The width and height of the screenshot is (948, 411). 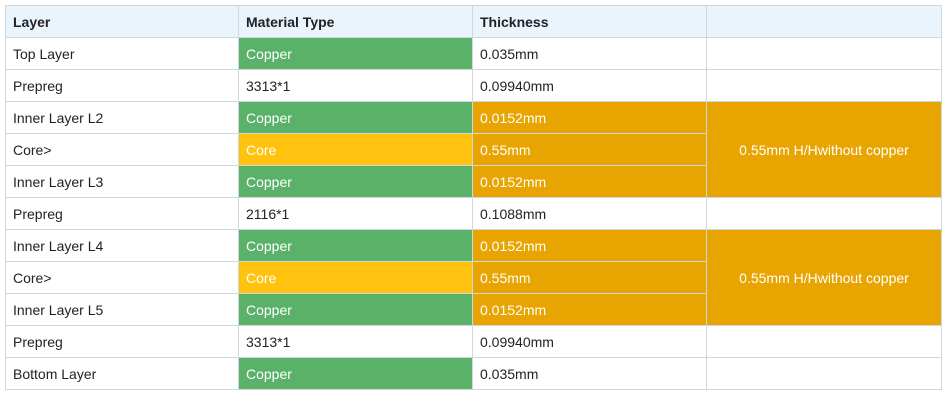 What do you see at coordinates (355, 213) in the screenshot?
I see `material-cell: 2116*1` at bounding box center [355, 213].